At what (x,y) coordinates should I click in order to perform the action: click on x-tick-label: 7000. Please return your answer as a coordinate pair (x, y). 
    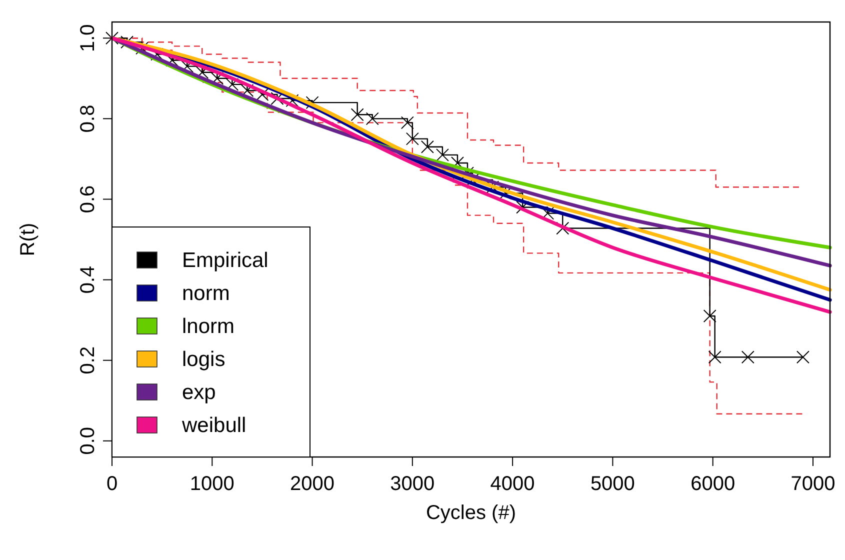
    Looking at the image, I should click on (813, 484).